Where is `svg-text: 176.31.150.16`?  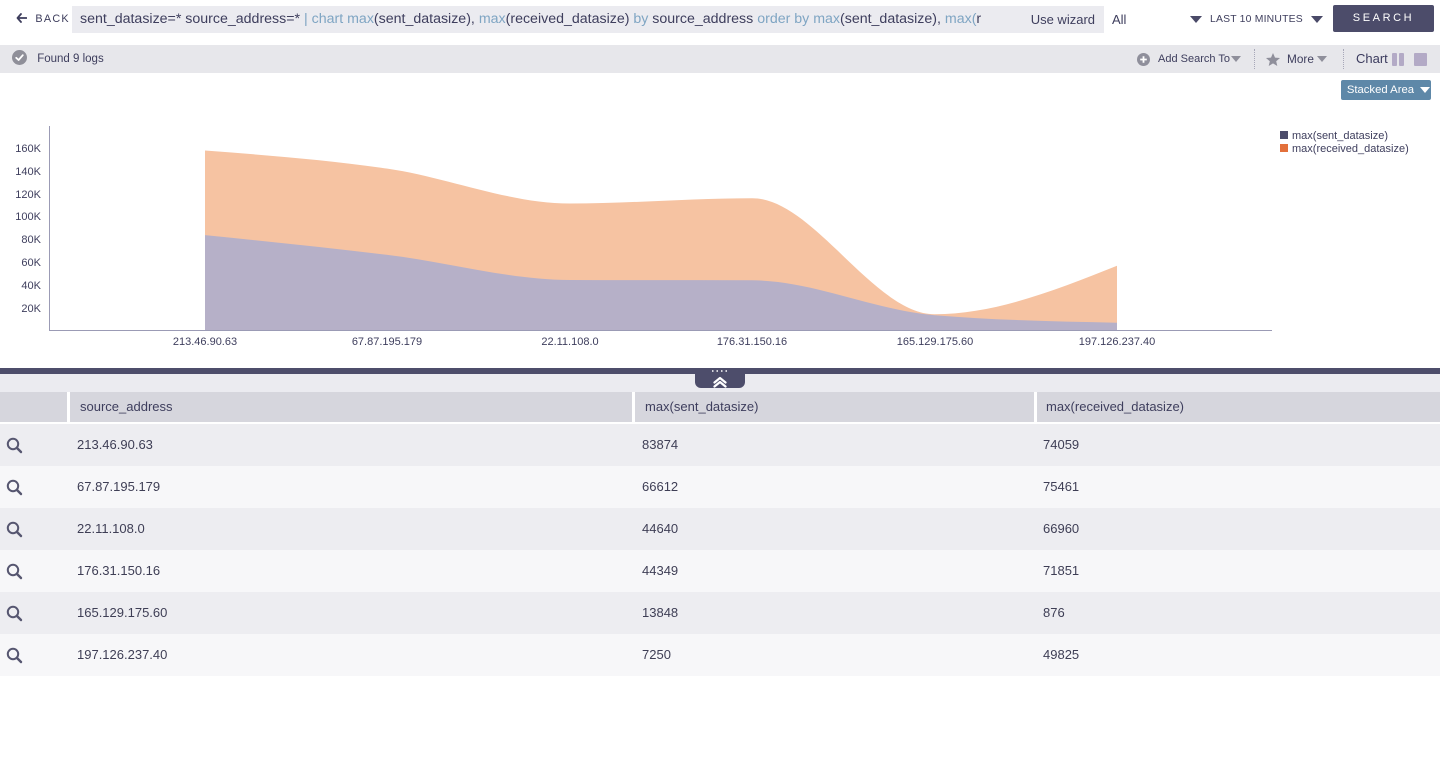 svg-text: 176.31.150.16 is located at coordinates (752, 342).